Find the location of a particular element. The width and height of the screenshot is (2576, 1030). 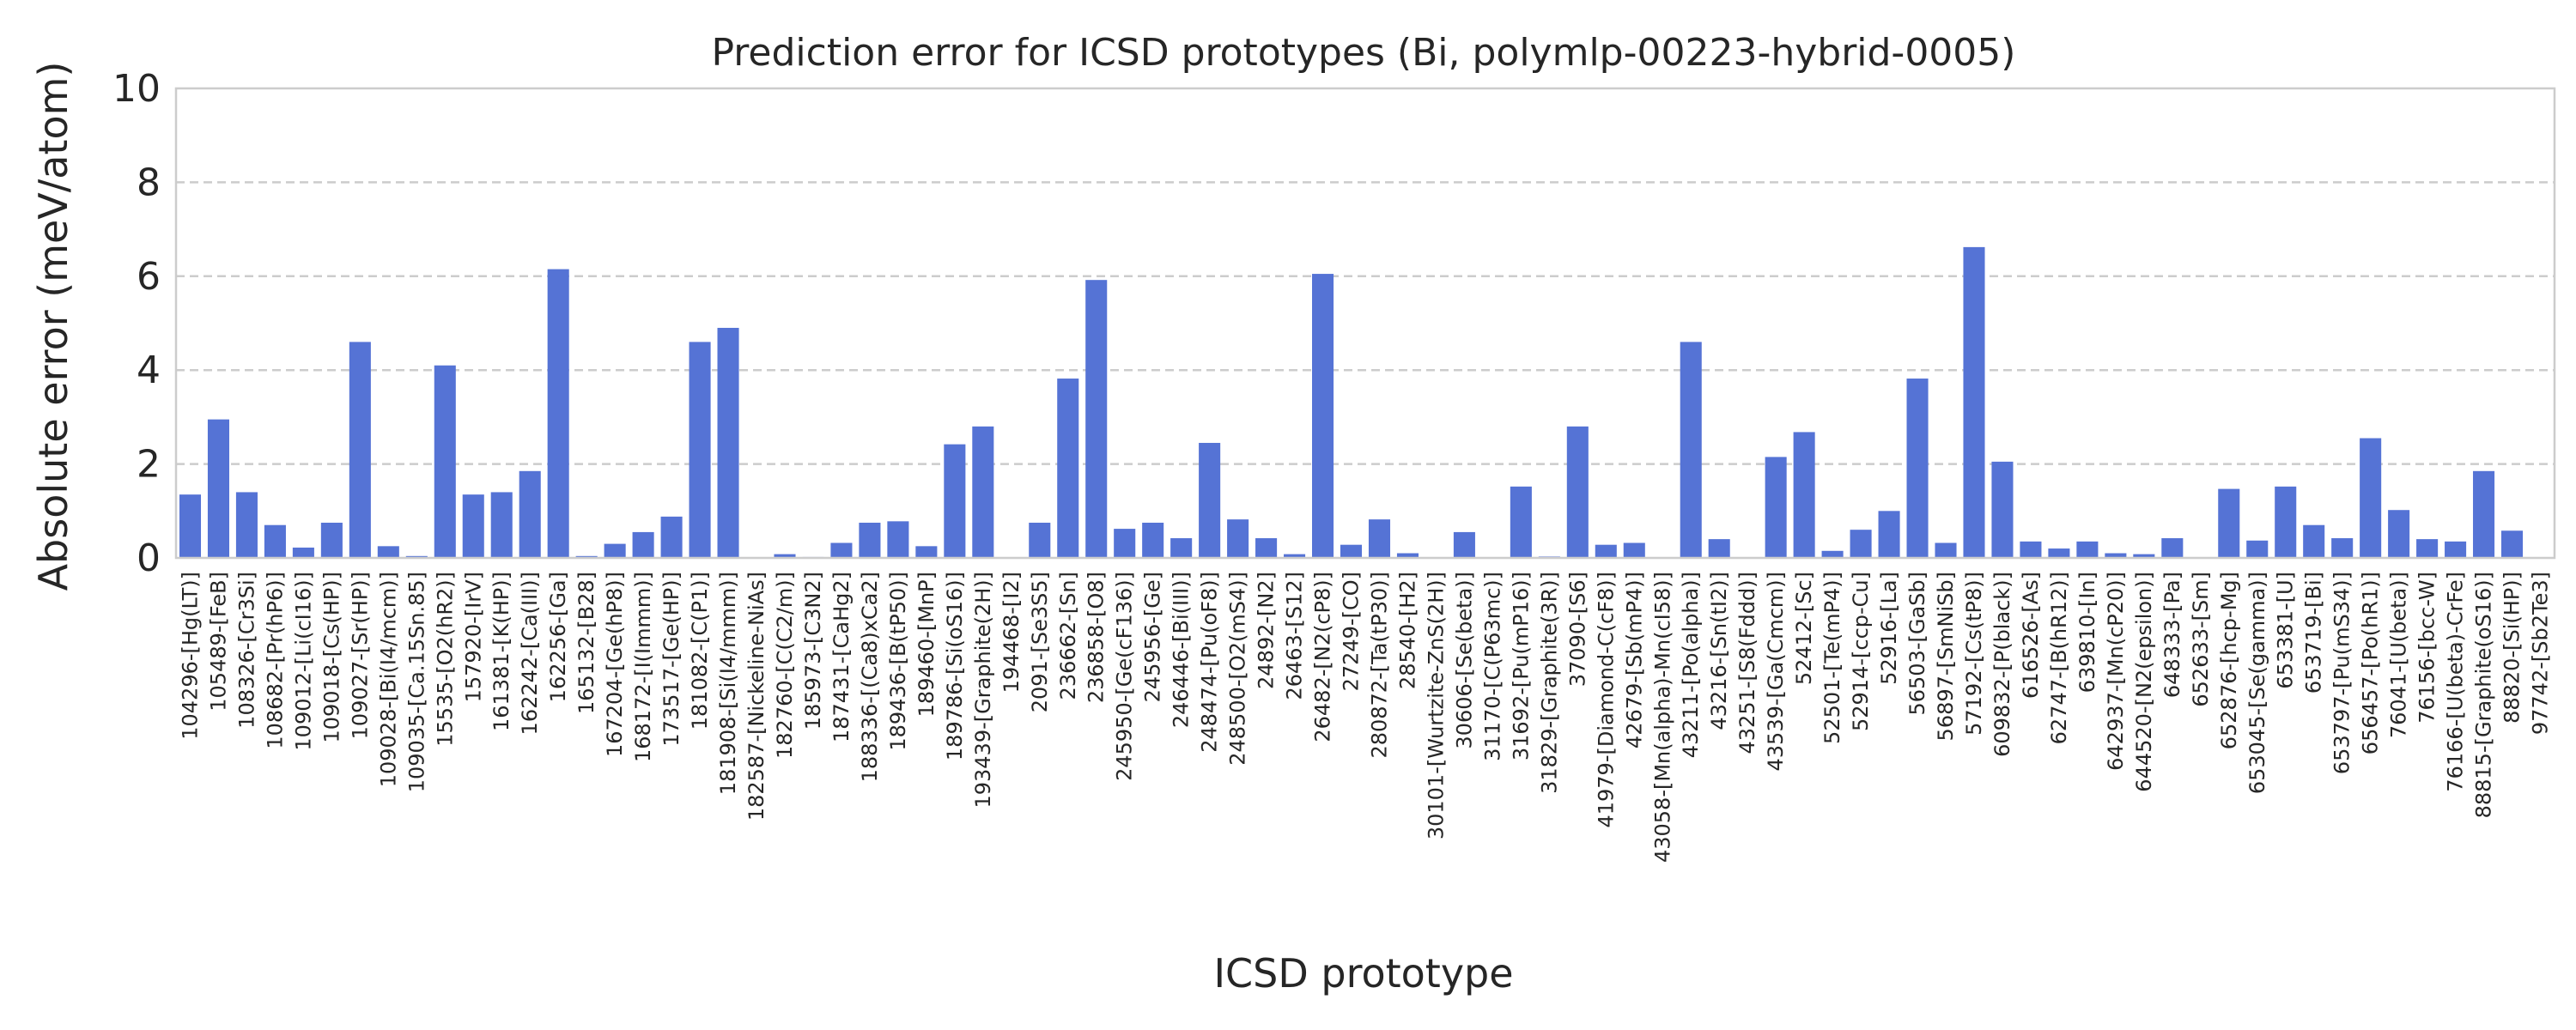

x-tick-label: 97742-[Sb2Te3] is located at coordinates (2541, 653).